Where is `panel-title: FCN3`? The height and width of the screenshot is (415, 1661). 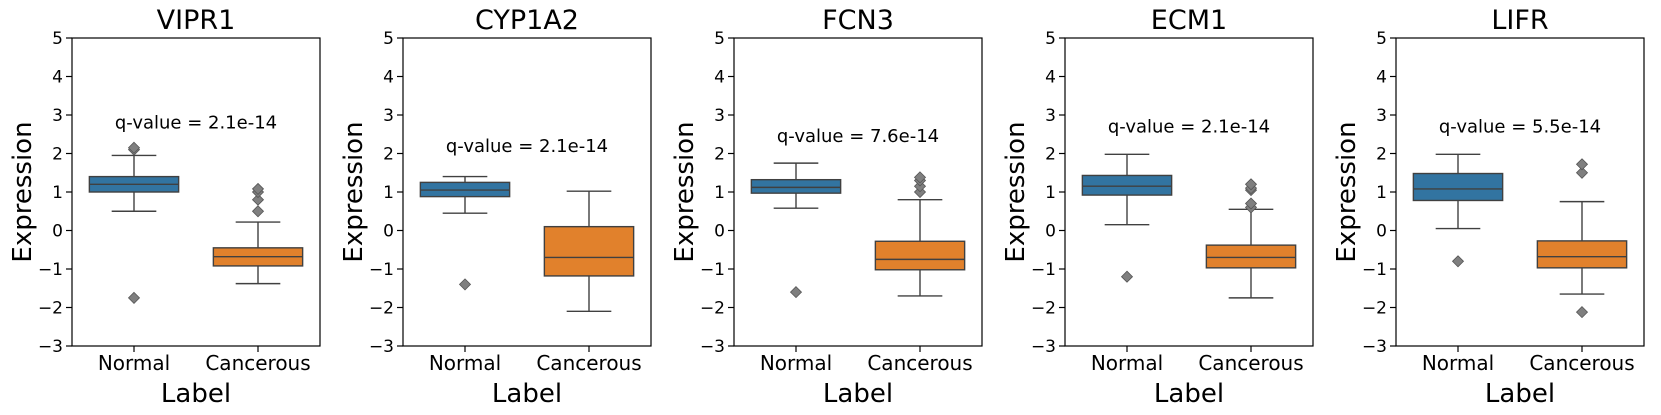
panel-title: FCN3 is located at coordinates (858, 20).